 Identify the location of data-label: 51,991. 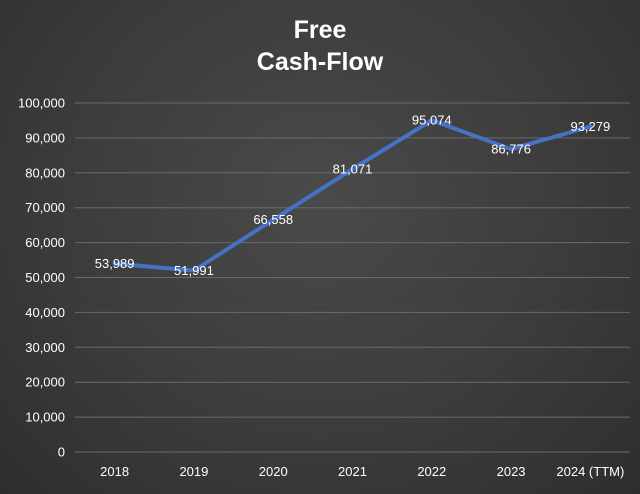
(194, 270).